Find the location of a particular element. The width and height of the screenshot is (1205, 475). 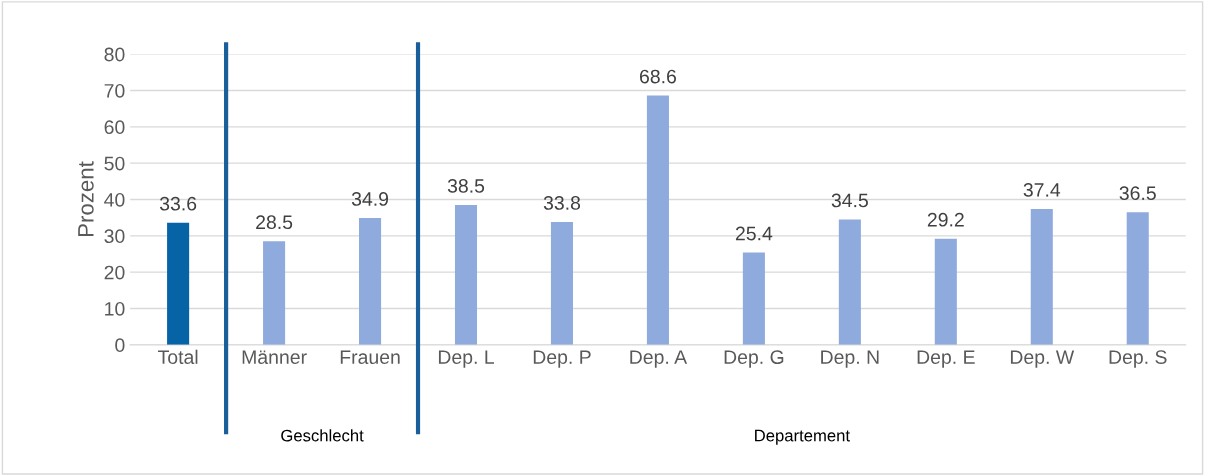

x-tick-label: Dep. G is located at coordinates (754, 359).